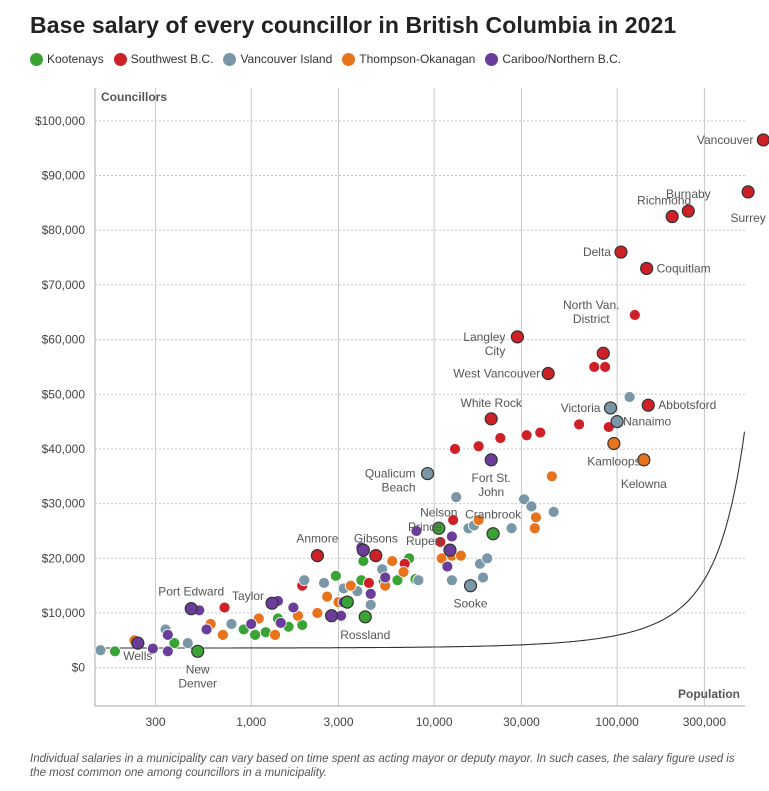  I want to click on legend-item-kootenays: Kootenays, so click(67, 59).